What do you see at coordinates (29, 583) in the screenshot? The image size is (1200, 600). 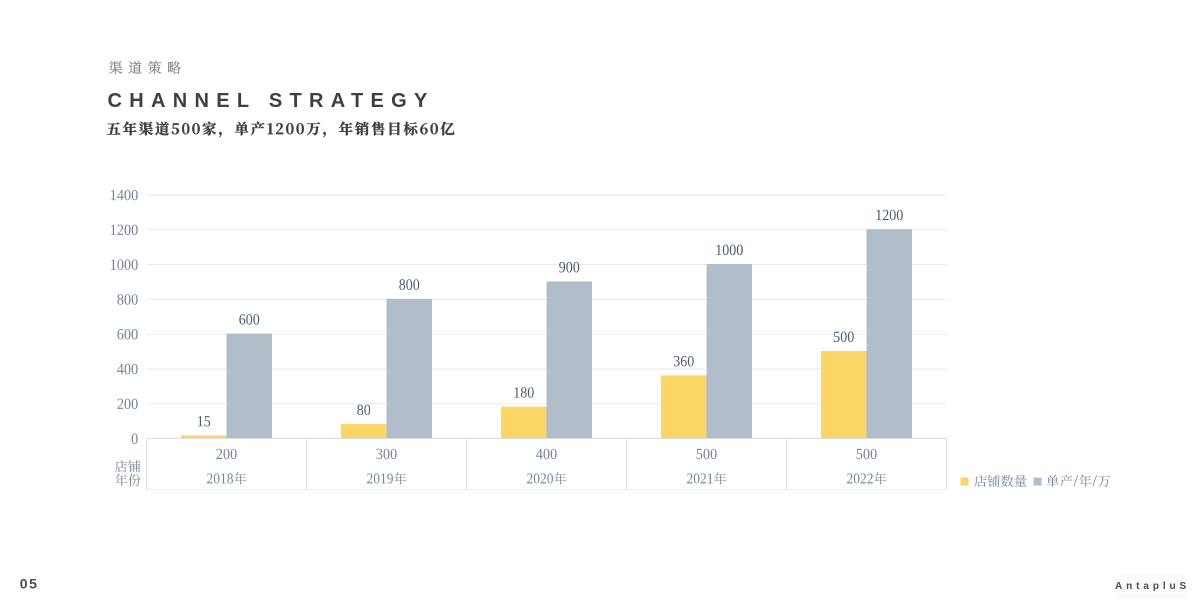 I see `svg-text: 05` at bounding box center [29, 583].